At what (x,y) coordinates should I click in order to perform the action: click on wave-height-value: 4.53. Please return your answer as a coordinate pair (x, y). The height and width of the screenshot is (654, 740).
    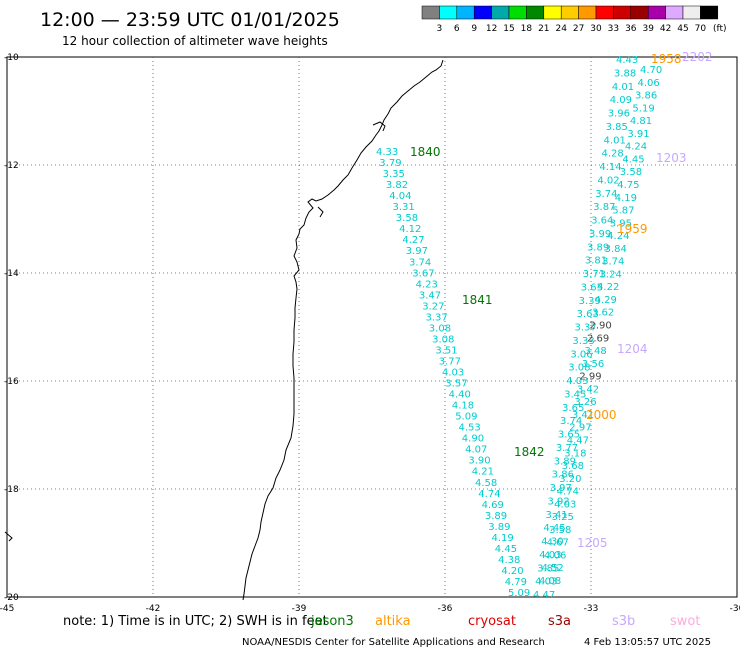
    Looking at the image, I should click on (470, 428).